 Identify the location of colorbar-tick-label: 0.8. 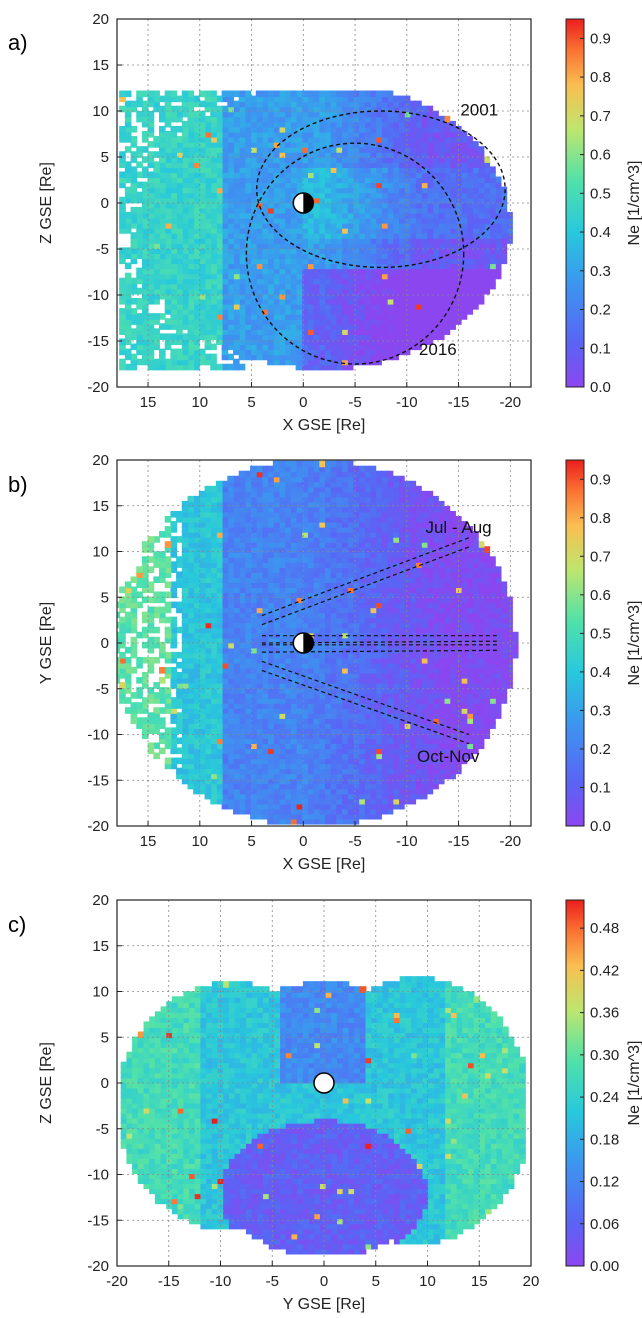
(600, 518).